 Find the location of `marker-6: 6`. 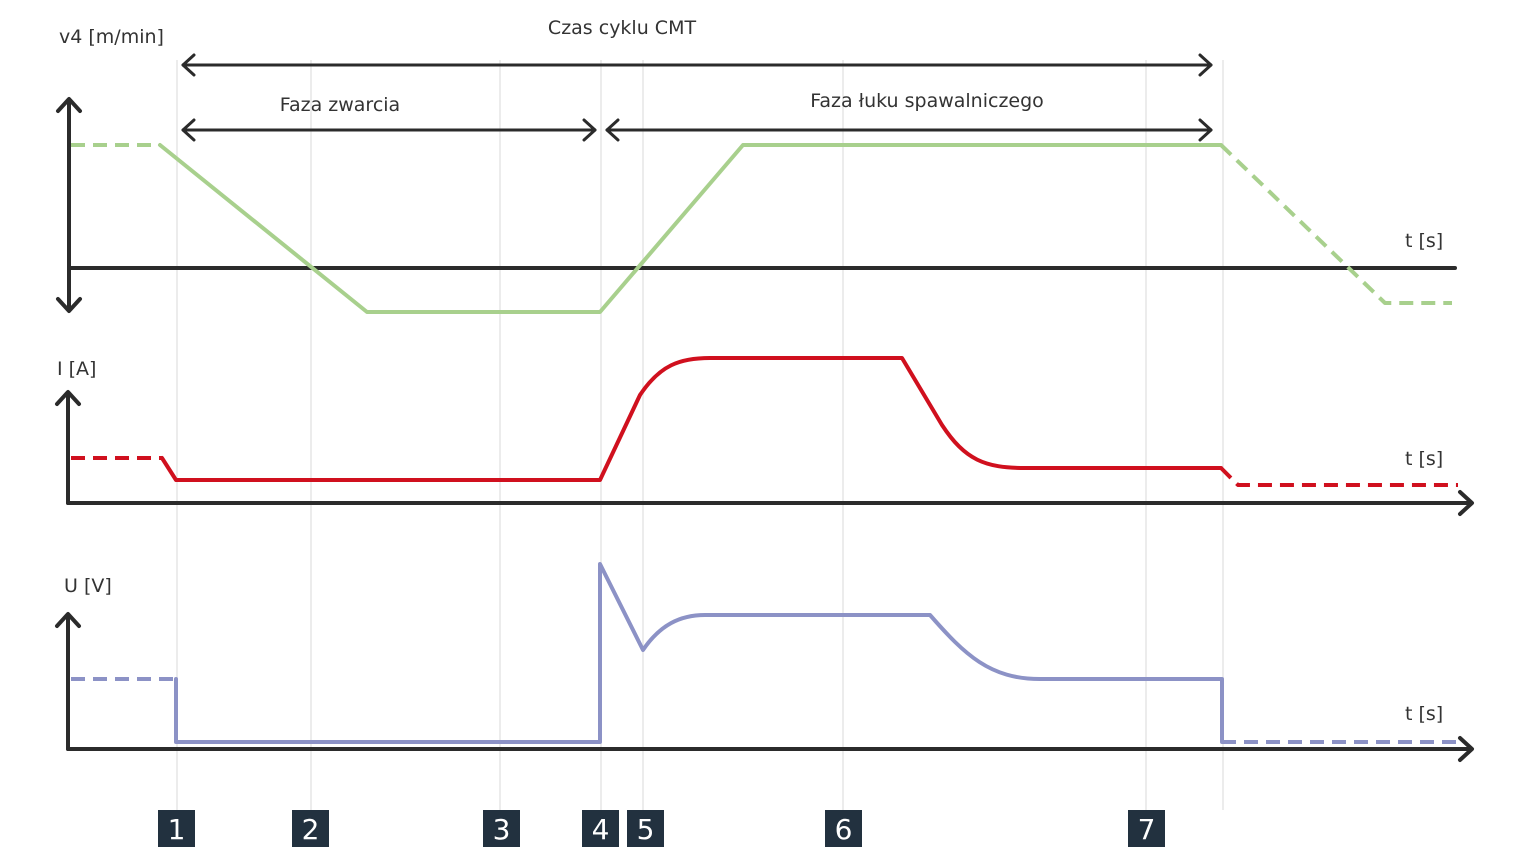

marker-6: 6 is located at coordinates (843, 828).